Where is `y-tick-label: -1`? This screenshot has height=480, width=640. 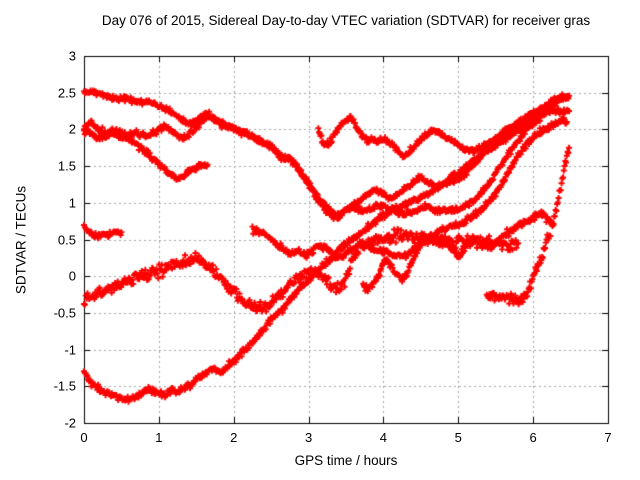 y-tick-label: -1 is located at coordinates (70, 350).